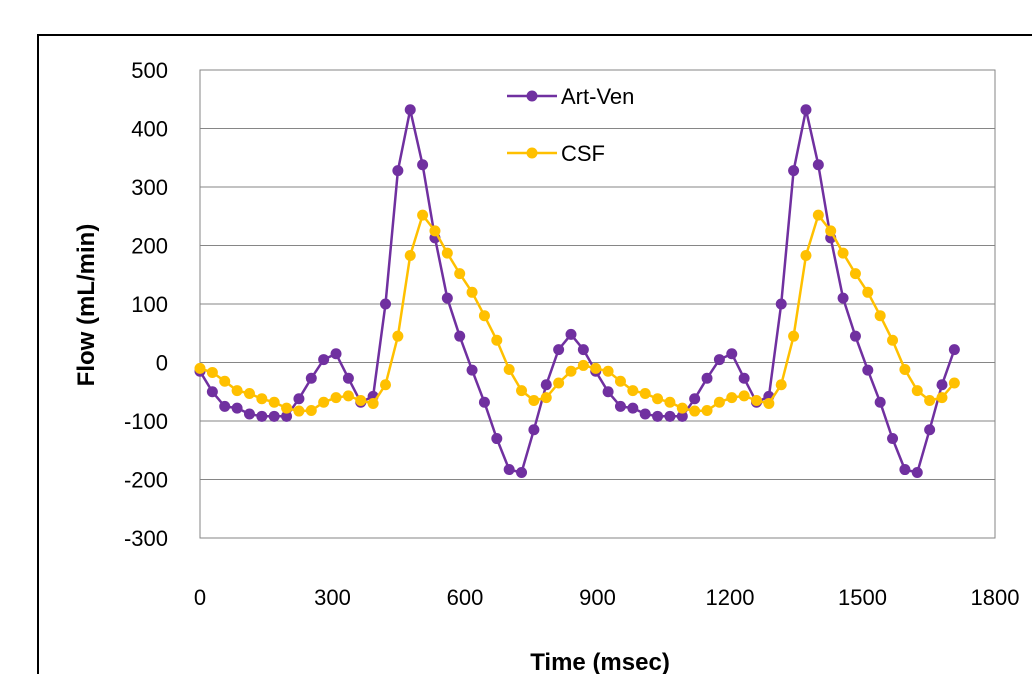 Image resolution: width=1032 pixels, height=674 pixels. I want to click on legend: Art-Ven CSF, so click(570, 125).